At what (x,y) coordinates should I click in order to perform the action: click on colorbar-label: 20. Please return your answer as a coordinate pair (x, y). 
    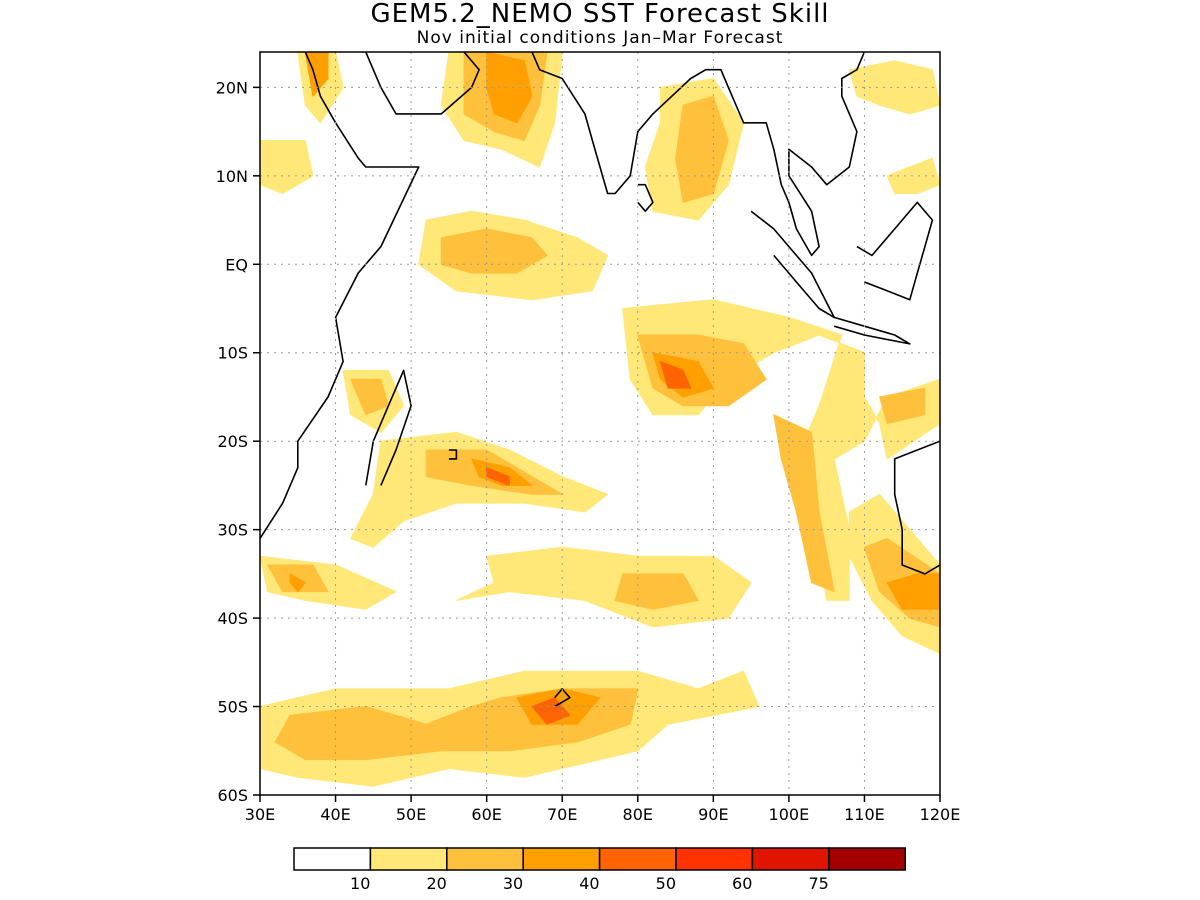
    Looking at the image, I should click on (436, 883).